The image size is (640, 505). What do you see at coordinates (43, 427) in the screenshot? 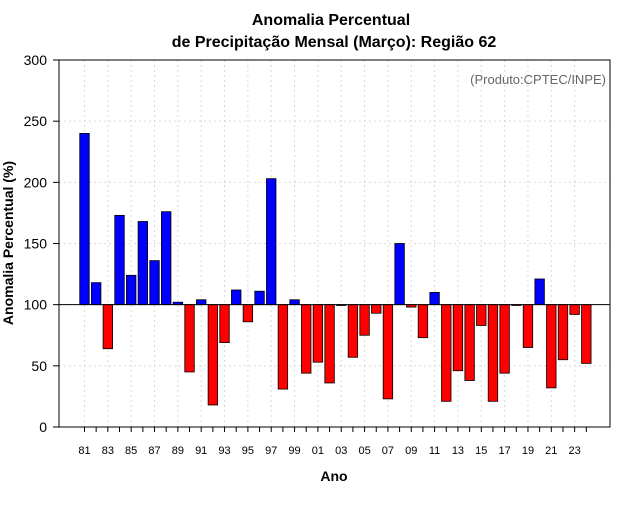
I see `y-tick-label: 0` at bounding box center [43, 427].